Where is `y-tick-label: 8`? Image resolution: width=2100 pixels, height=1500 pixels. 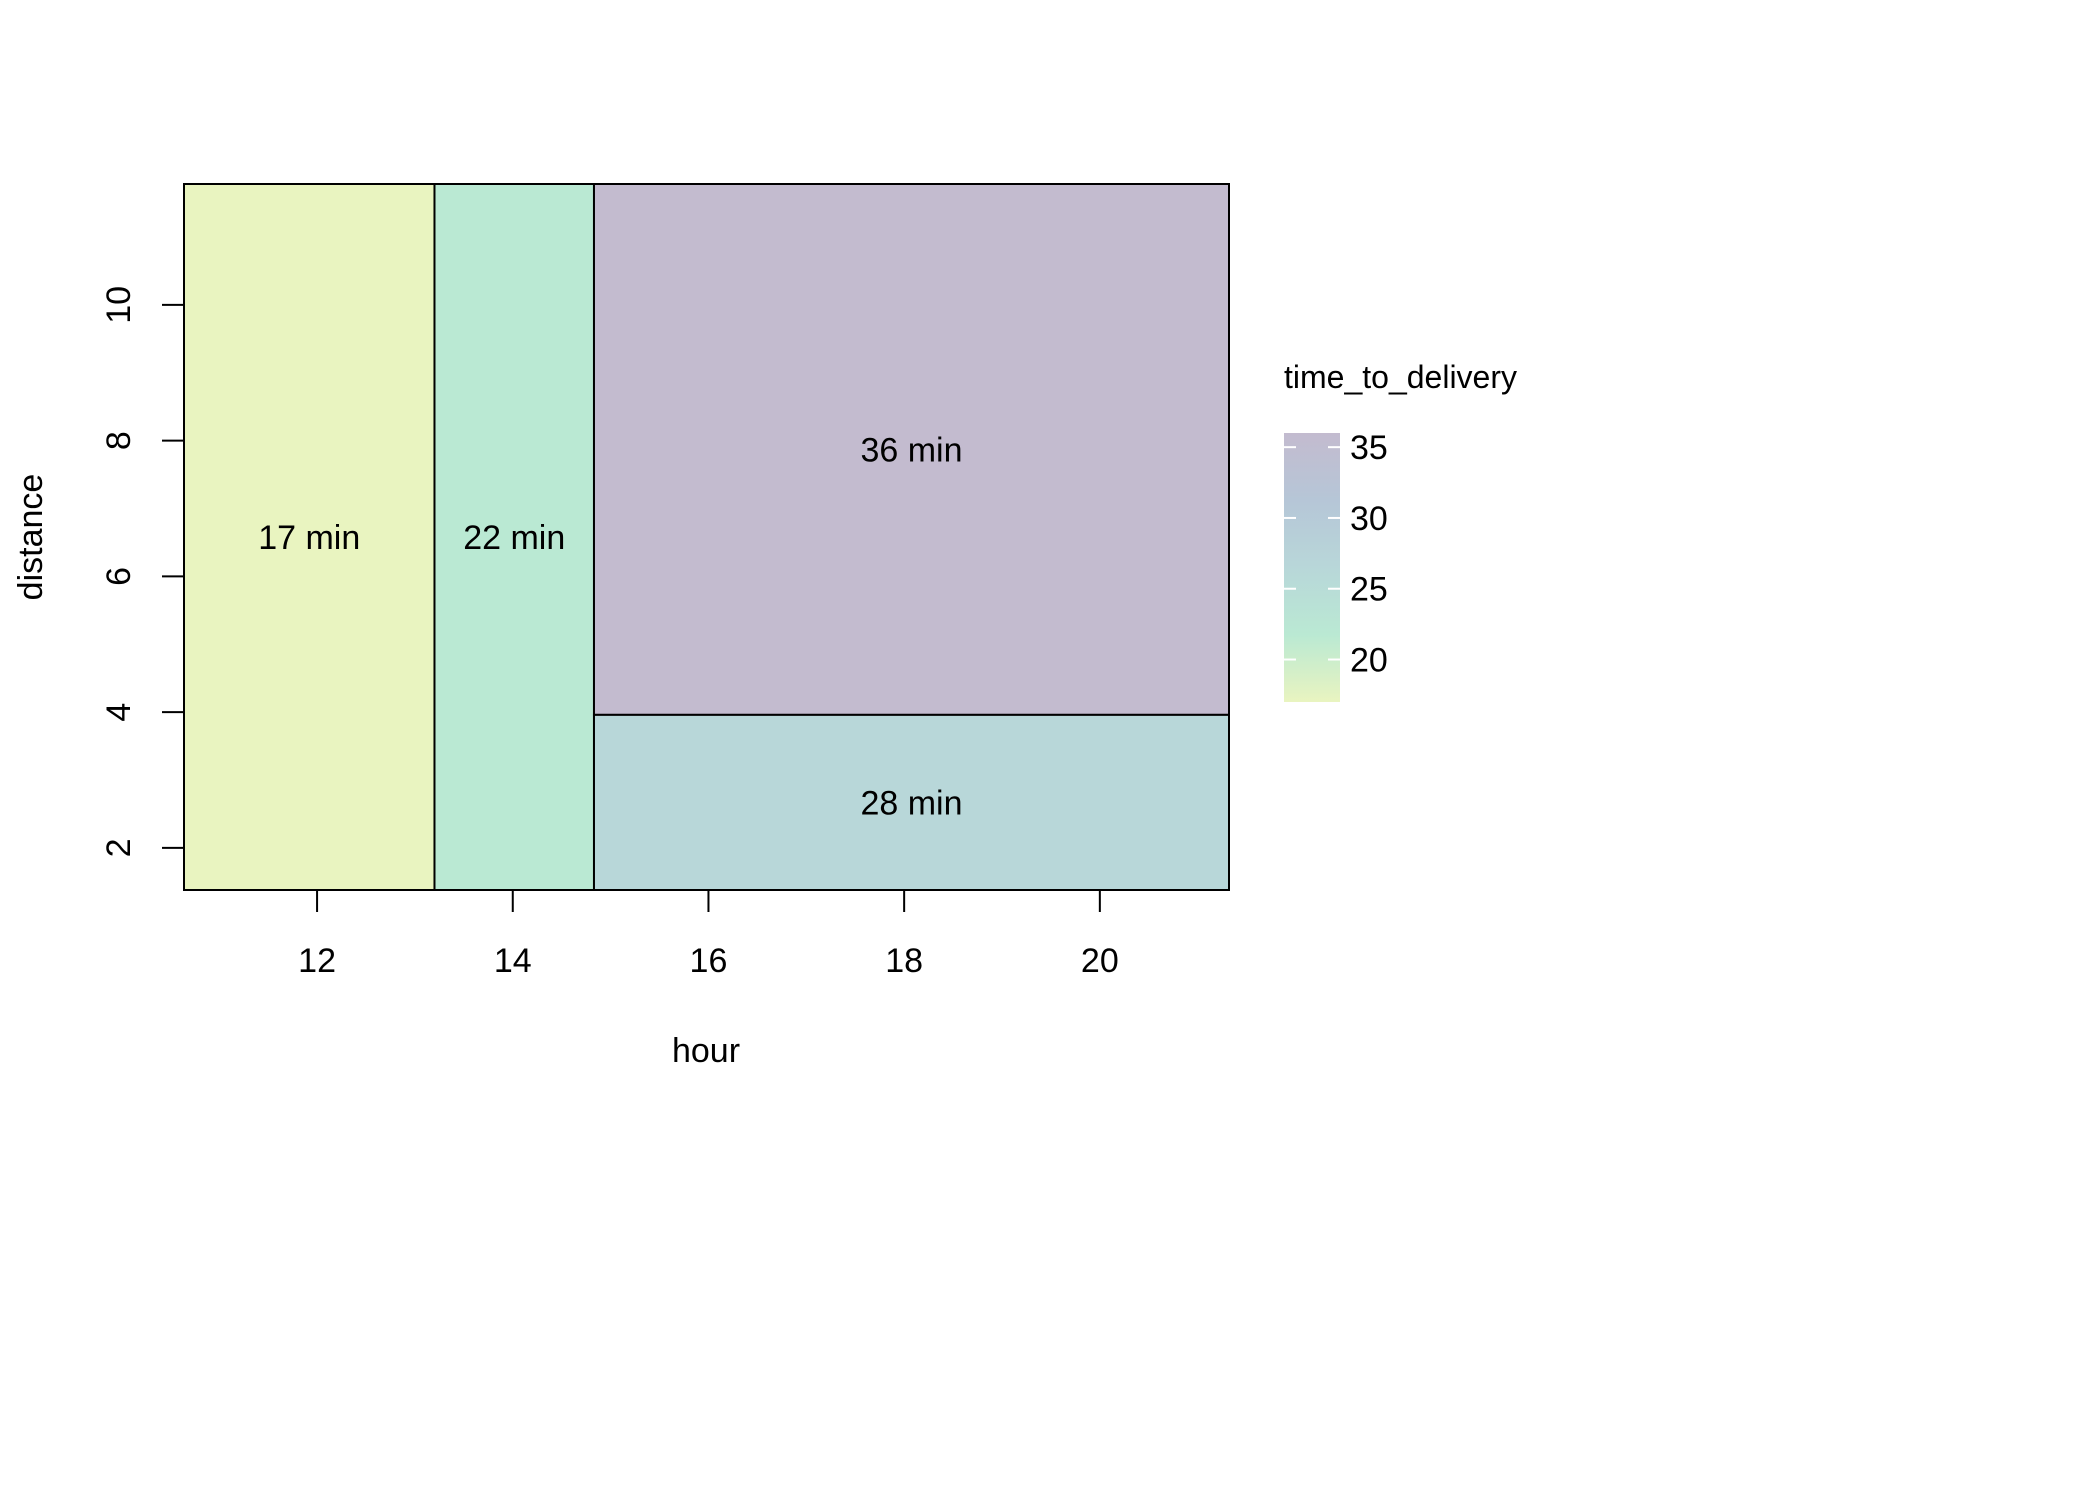
y-tick-label: 8 is located at coordinates (119, 440).